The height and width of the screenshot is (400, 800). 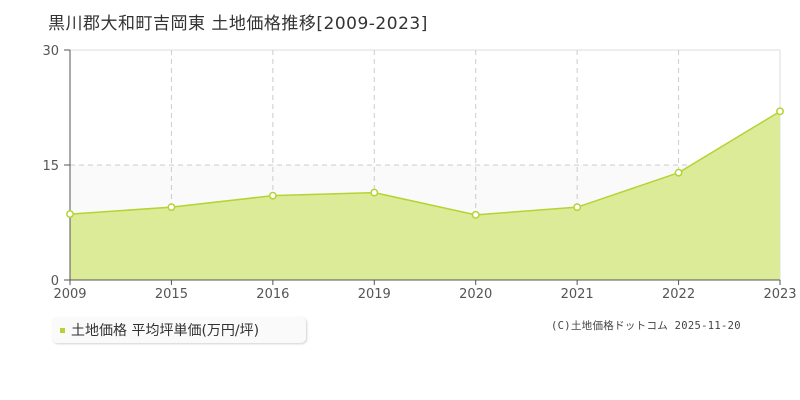 I want to click on x-tick-label: 2023, so click(x=779, y=294).